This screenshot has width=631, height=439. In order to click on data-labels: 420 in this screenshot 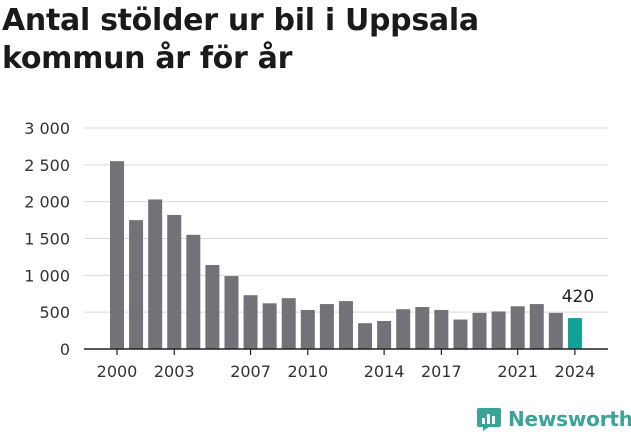, I will do `click(578, 297)`.